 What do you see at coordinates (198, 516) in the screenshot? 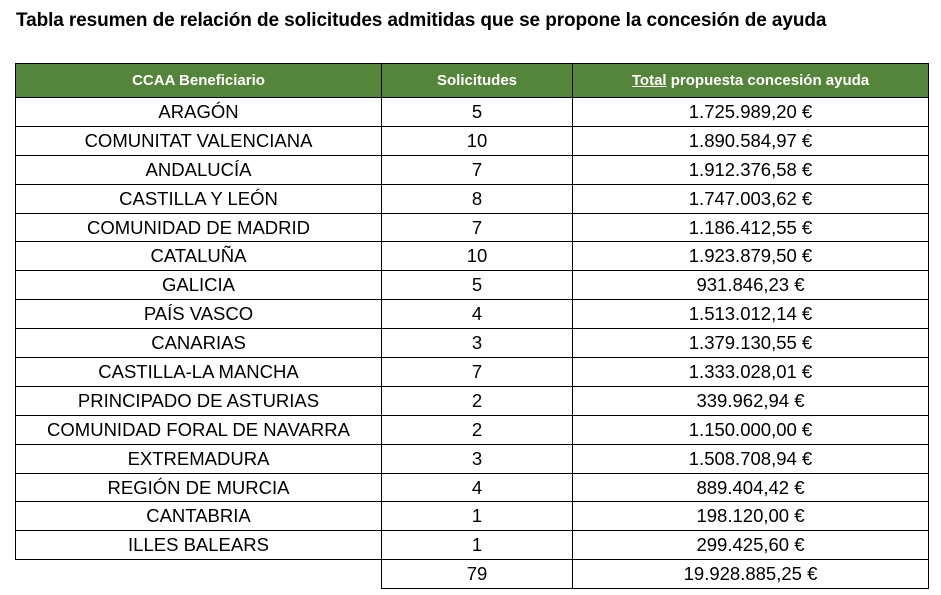
I see `cell-ccaa: CANTABRIA` at bounding box center [198, 516].